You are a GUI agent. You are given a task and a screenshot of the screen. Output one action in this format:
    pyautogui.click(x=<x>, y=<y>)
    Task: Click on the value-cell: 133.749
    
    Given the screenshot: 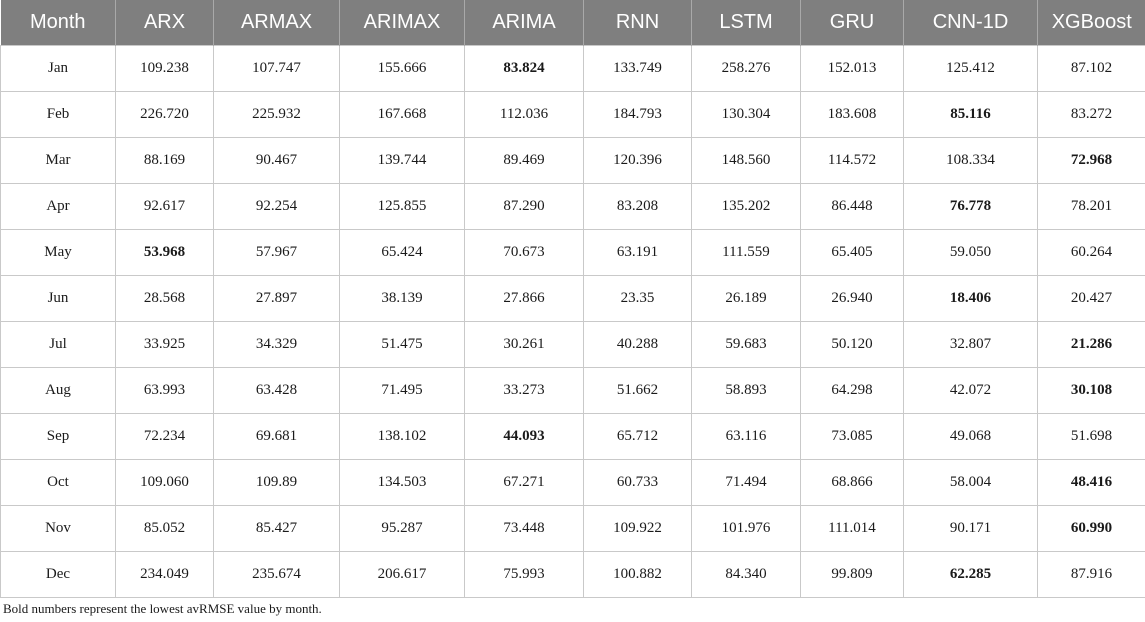 What is the action you would take?
    pyautogui.click(x=637, y=68)
    